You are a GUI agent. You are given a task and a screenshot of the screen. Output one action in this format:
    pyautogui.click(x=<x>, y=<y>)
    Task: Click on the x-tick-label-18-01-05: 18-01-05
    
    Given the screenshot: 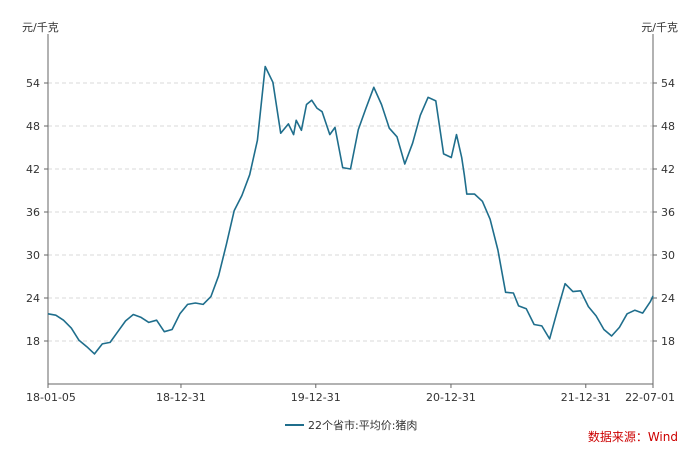 What is the action you would take?
    pyautogui.click(x=51, y=397)
    